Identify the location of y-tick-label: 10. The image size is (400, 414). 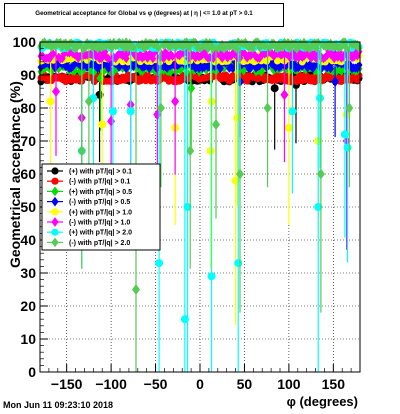
(28, 339).